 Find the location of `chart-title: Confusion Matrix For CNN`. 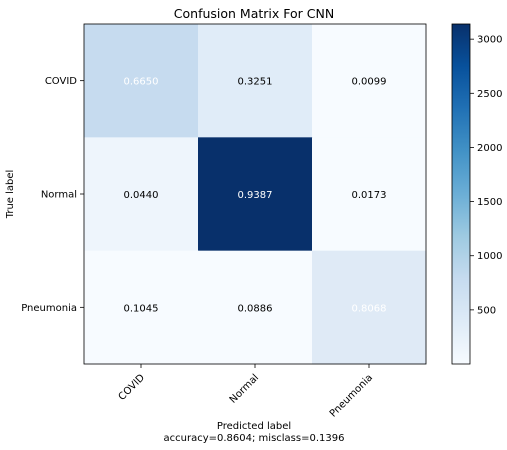

chart-title: Confusion Matrix For CNN is located at coordinates (254, 13).